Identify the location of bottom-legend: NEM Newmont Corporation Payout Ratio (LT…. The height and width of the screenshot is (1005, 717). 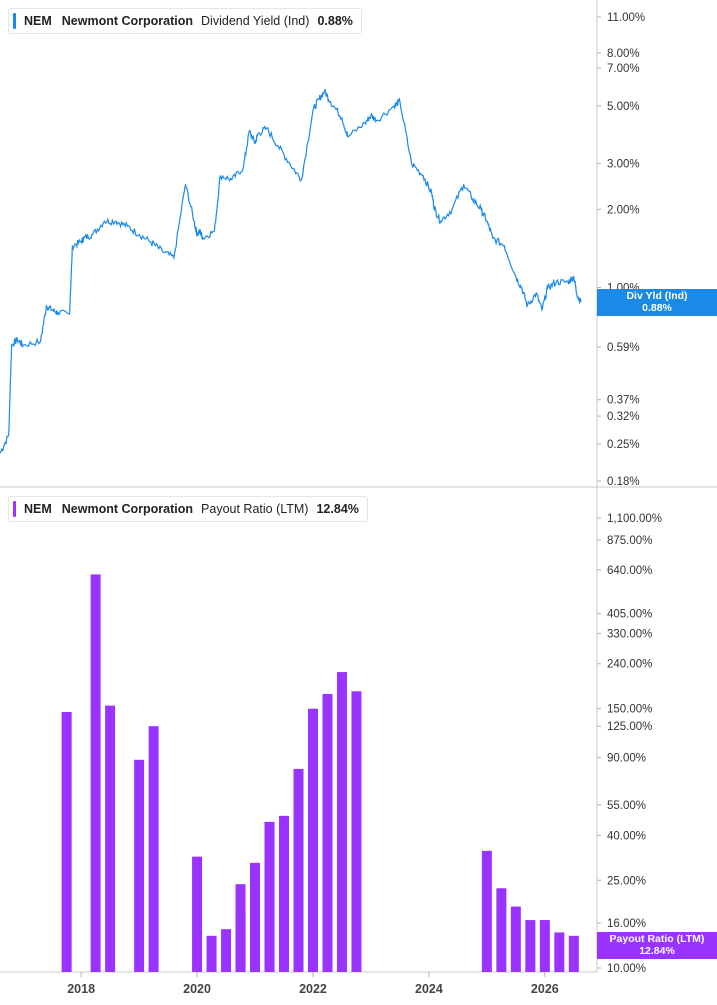
(188, 509).